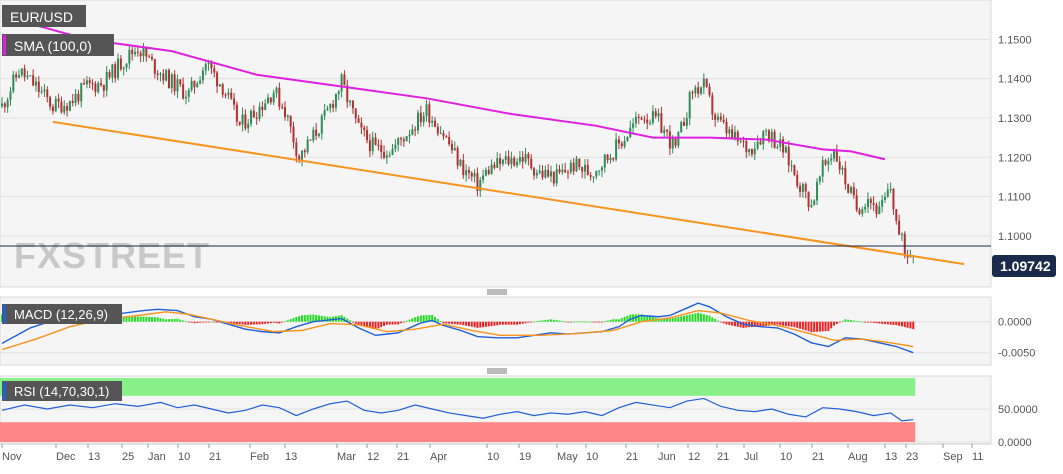 The width and height of the screenshot is (1063, 474). Describe the element at coordinates (12, 457) in the screenshot. I see `x-tick-label: Nov` at that location.